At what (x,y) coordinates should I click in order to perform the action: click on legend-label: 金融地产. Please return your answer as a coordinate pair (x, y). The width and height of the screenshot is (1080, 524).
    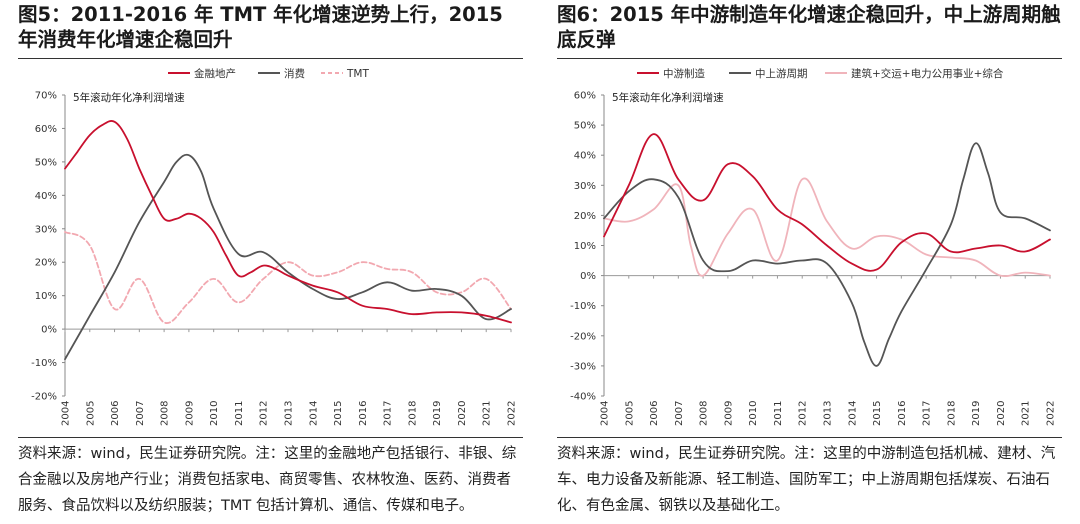
    Looking at the image, I should click on (215, 73).